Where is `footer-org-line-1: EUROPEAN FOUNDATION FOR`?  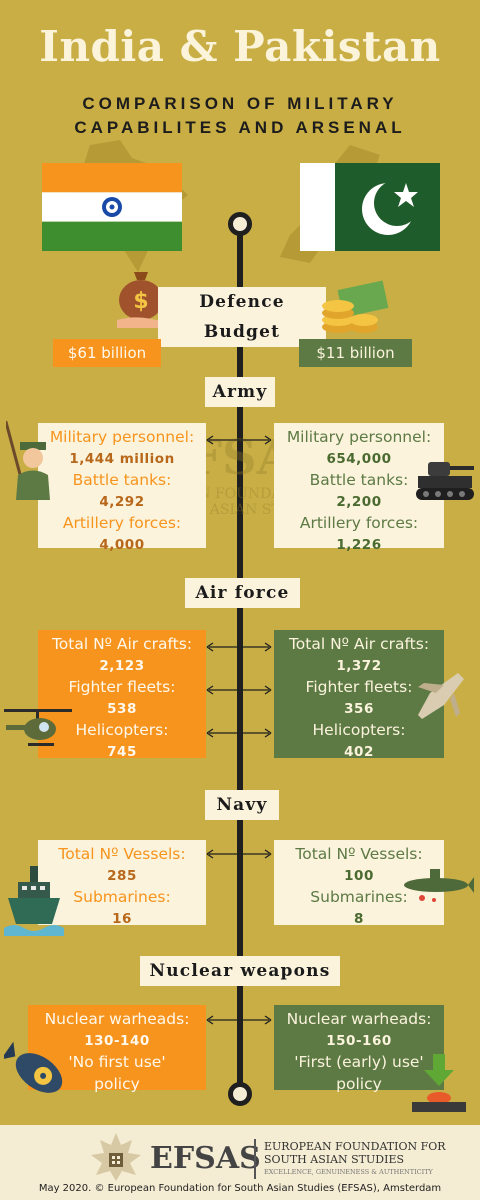 footer-org-line-1: EUROPEAN FOUNDATION FOR is located at coordinates (355, 1146).